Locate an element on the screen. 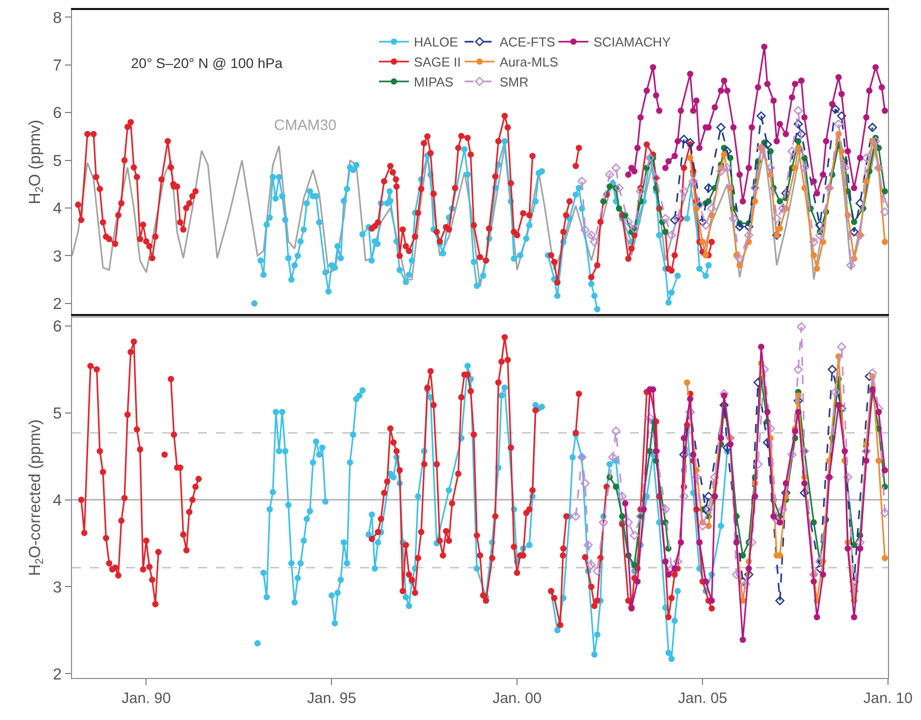  annotation: 20° S–20° N @ 100 hPa is located at coordinates (207, 63).